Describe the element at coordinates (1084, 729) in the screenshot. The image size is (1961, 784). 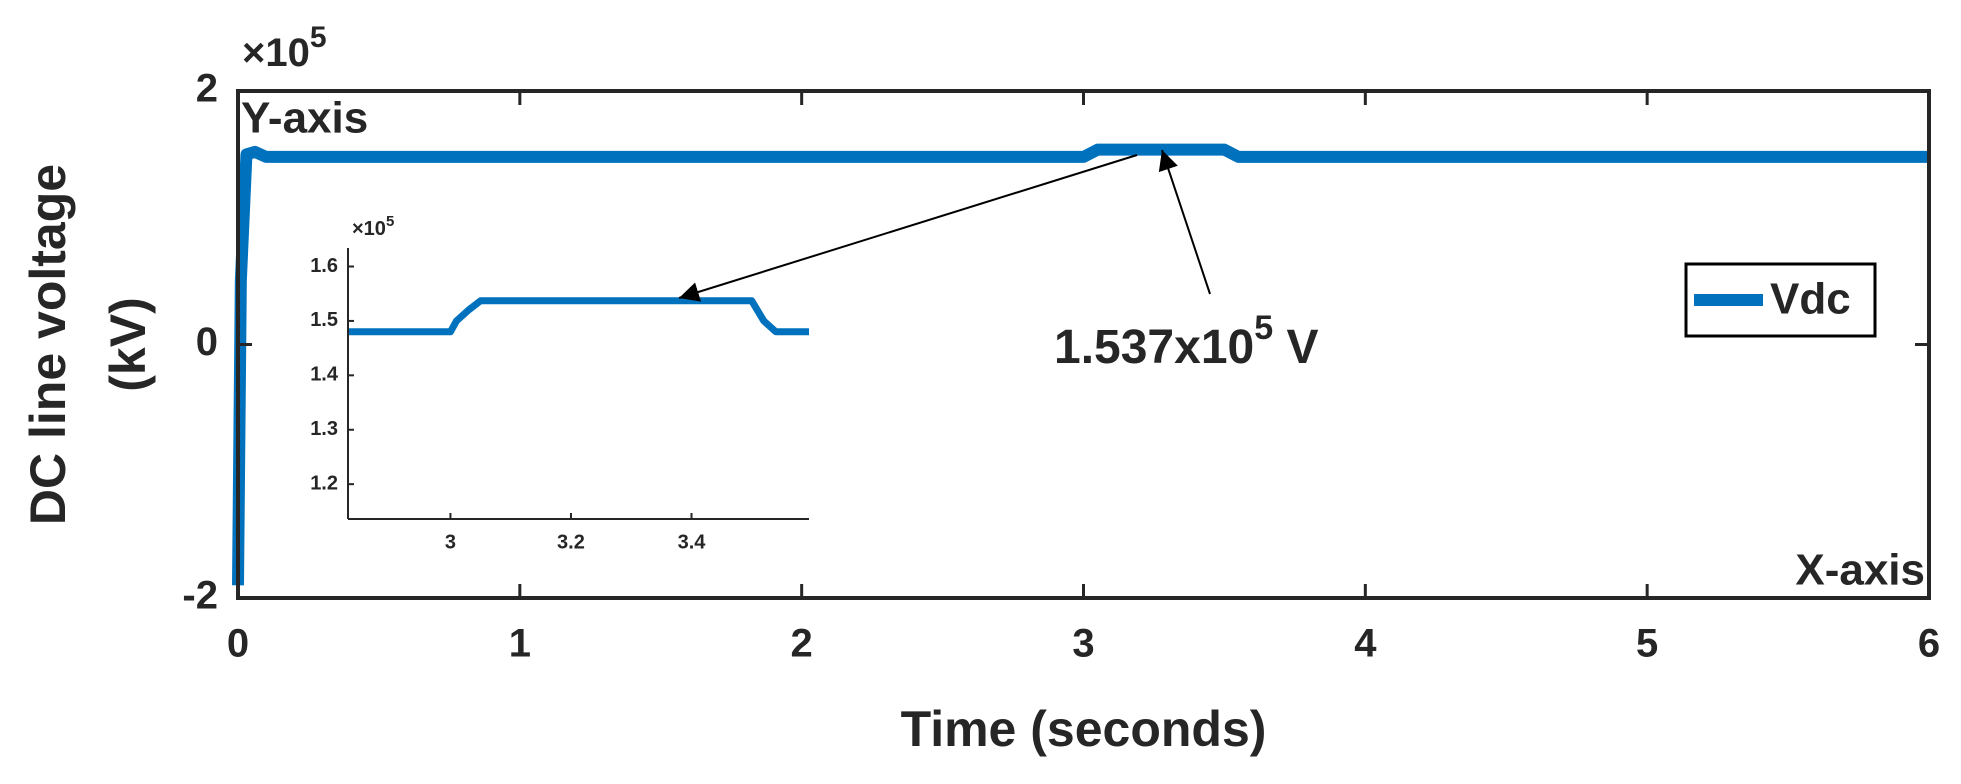
I see `x-axis-title: Time (seconds)` at that location.